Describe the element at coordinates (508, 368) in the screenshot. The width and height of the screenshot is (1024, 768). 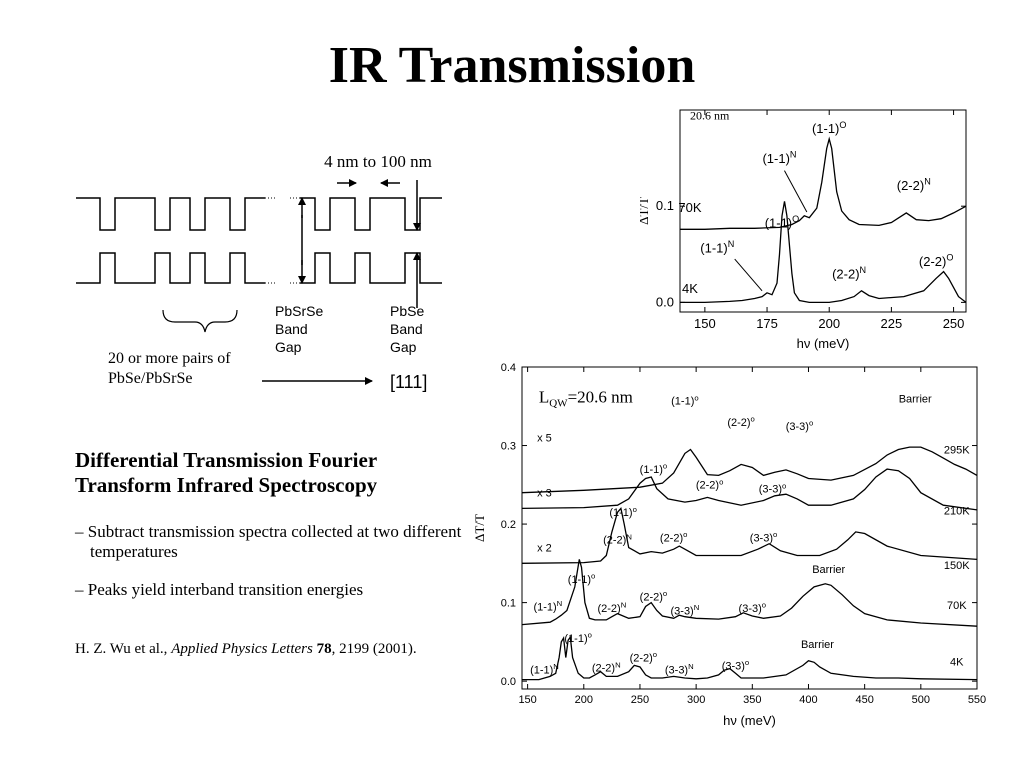
I see `y-tick-label-4: 0.4` at that location.